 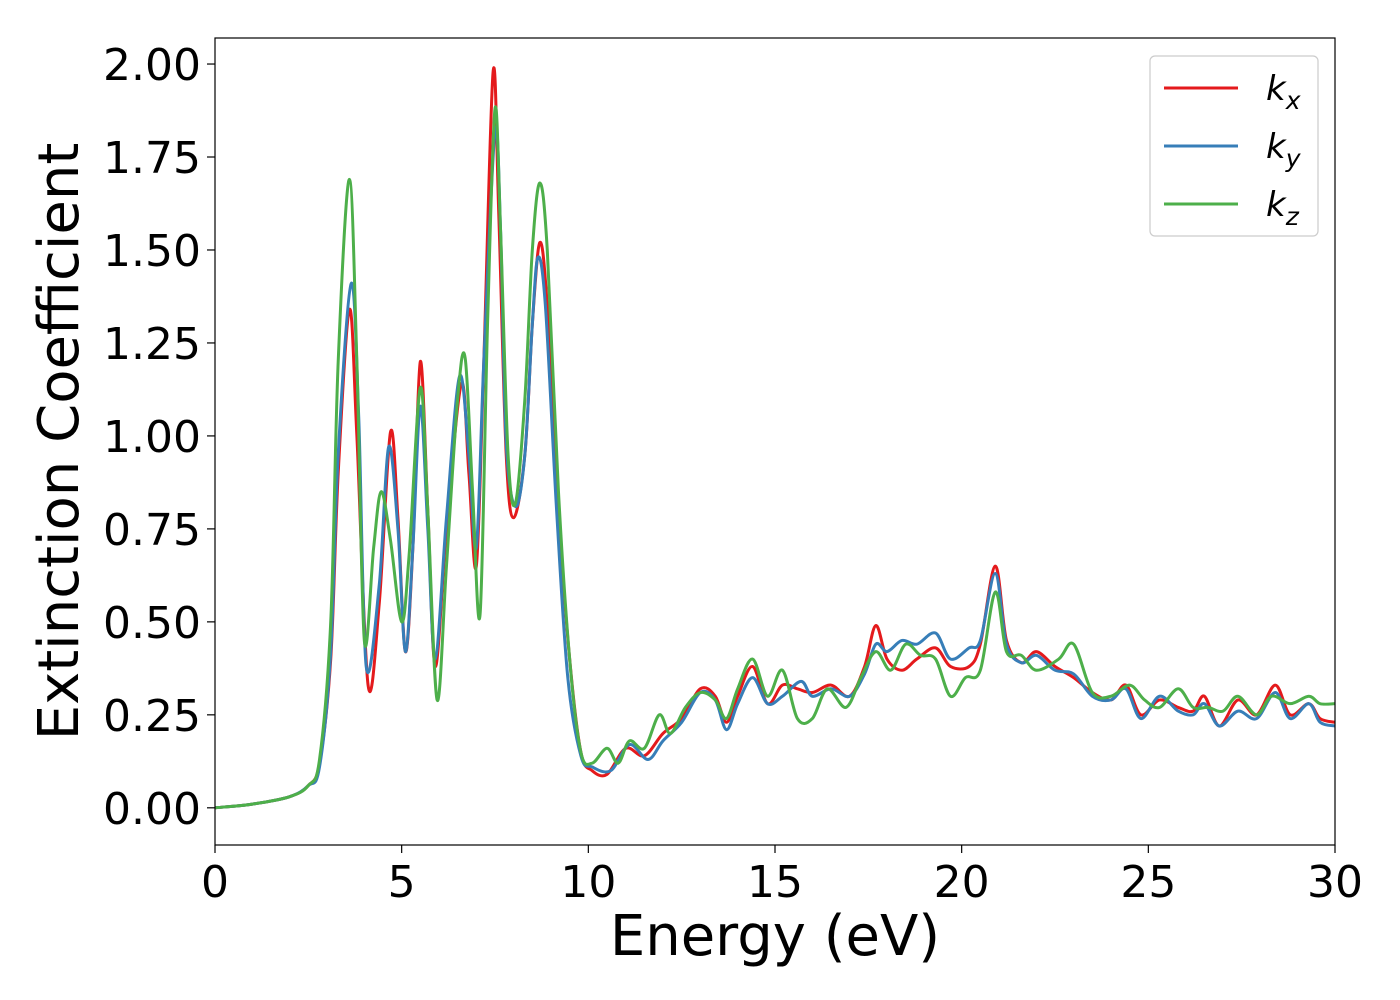 What do you see at coordinates (215, 882) in the screenshot?
I see `x-tick-label: 0` at bounding box center [215, 882].